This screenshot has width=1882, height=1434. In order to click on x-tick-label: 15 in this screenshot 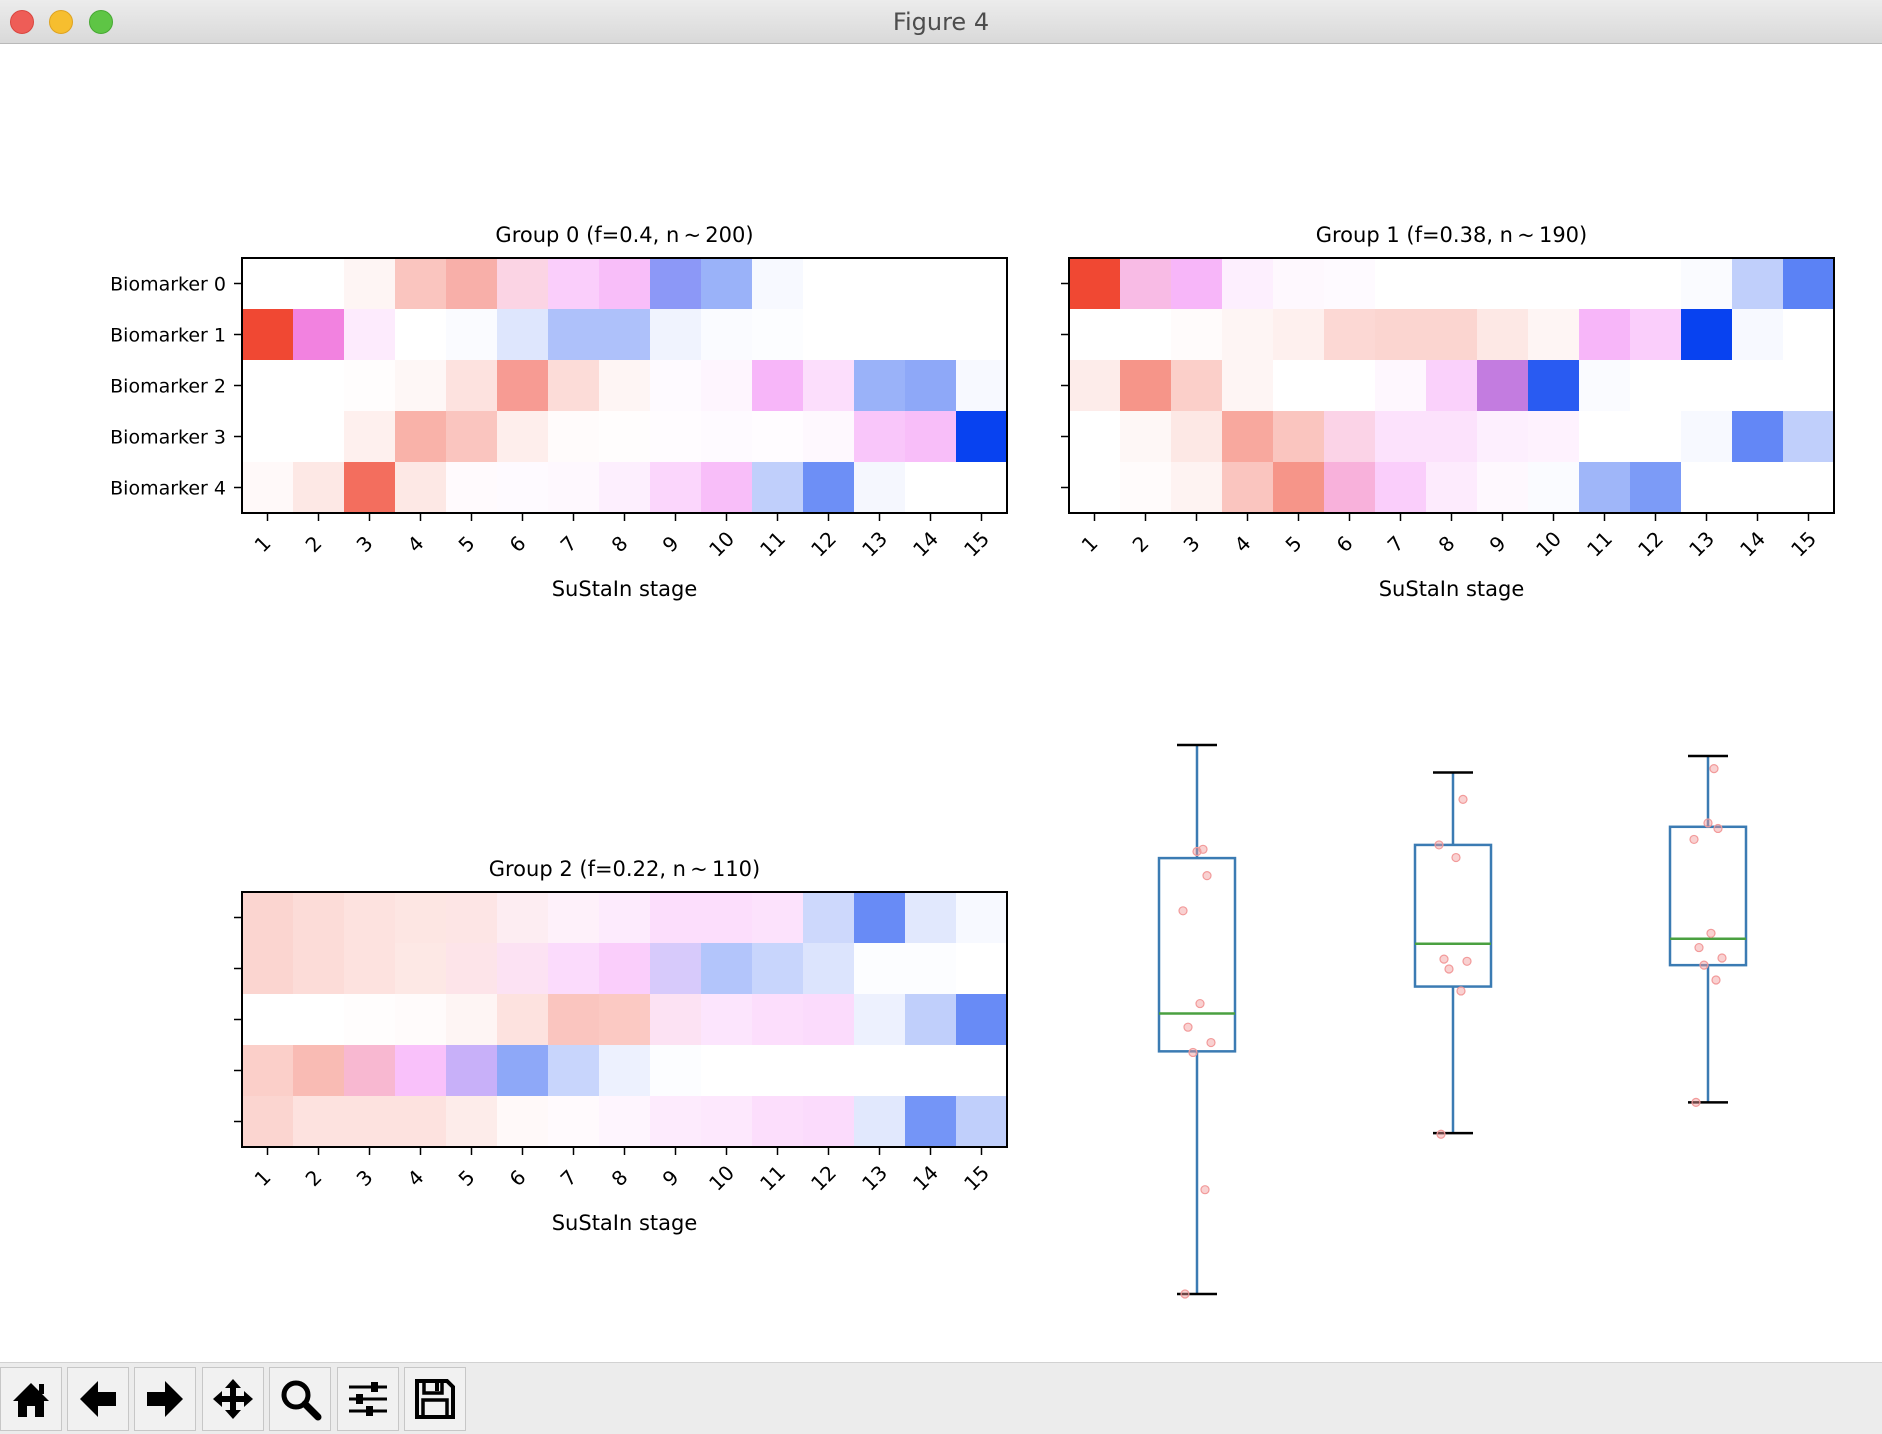, I will do `click(1803, 544)`.